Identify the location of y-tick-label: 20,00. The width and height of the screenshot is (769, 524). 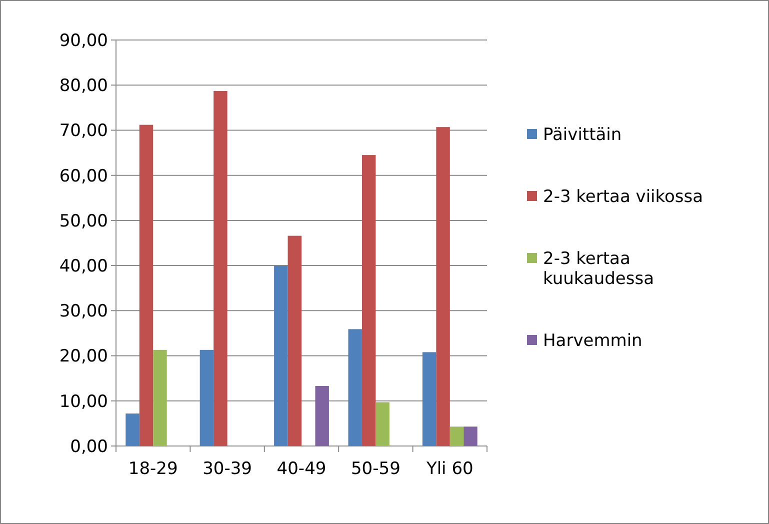
(83, 356).